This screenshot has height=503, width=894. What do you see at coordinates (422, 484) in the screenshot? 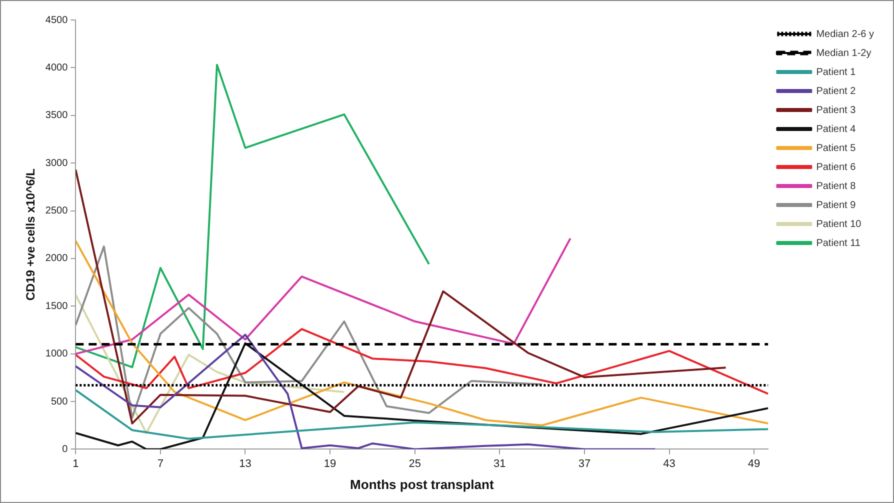
I see `x-axis-title: Months post transplant` at bounding box center [422, 484].